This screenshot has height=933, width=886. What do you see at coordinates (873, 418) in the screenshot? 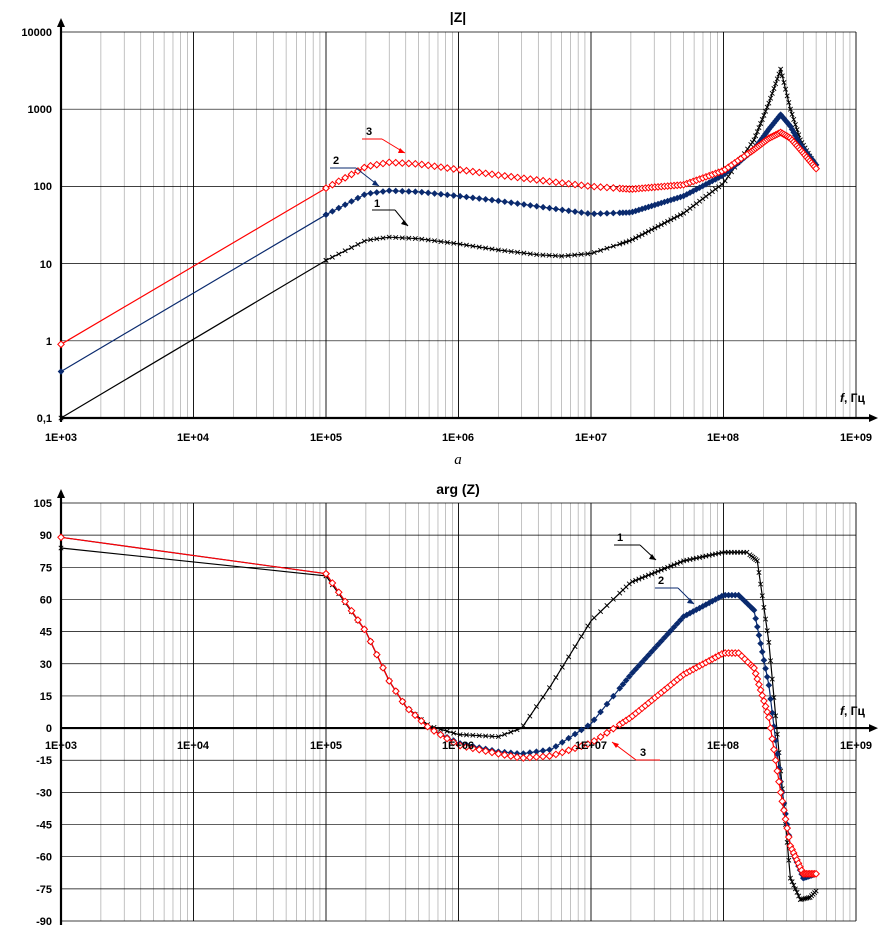
I see `x-axis-arrow` at bounding box center [873, 418].